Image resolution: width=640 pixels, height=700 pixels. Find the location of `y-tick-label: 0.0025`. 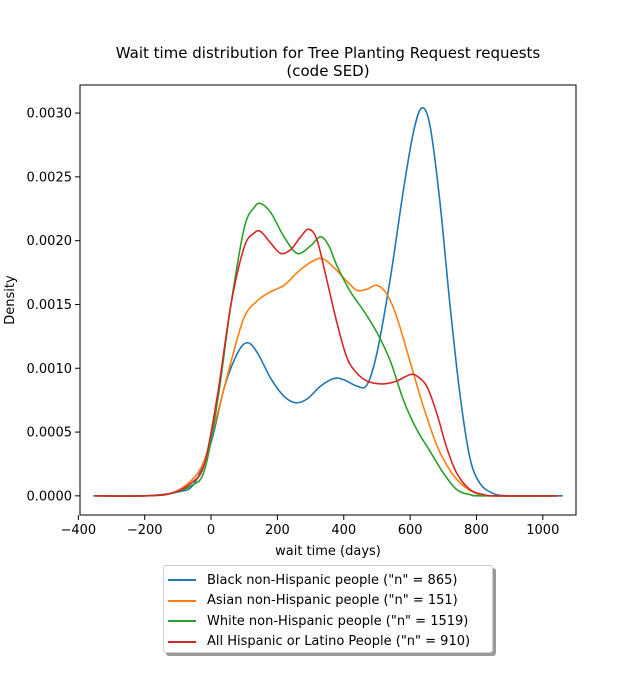

y-tick-label: 0.0025 is located at coordinates (50, 177).